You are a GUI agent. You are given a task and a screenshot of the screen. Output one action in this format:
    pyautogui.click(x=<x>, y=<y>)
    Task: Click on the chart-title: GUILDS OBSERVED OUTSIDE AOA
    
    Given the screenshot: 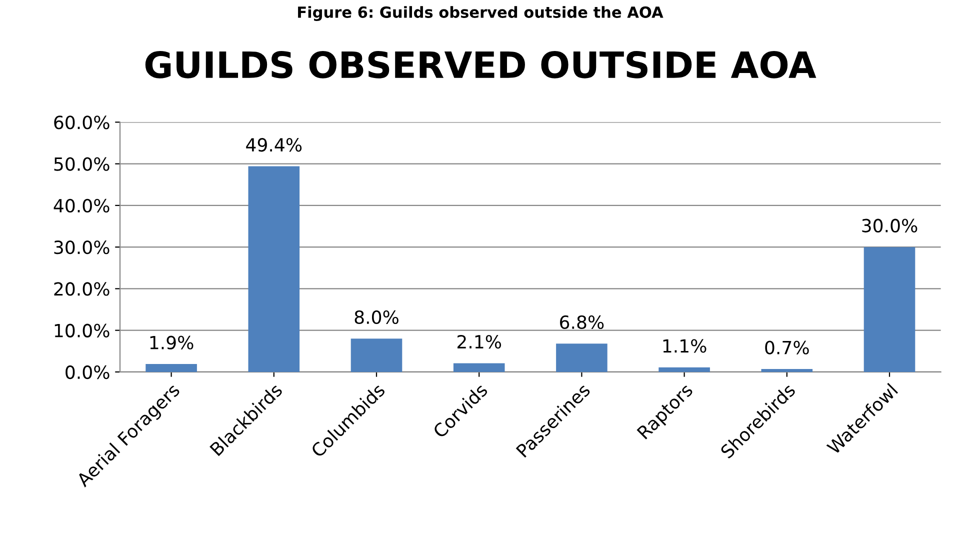 What is the action you would take?
    pyautogui.click(x=480, y=64)
    